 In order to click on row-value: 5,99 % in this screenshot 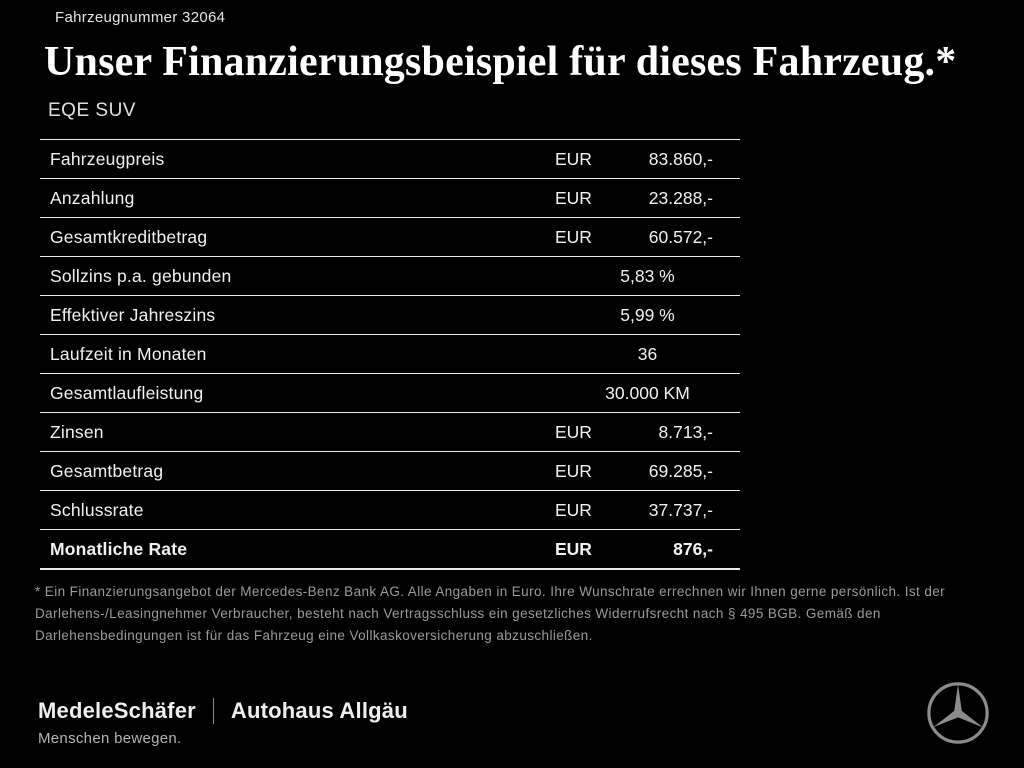, I will do `click(647, 314)`.